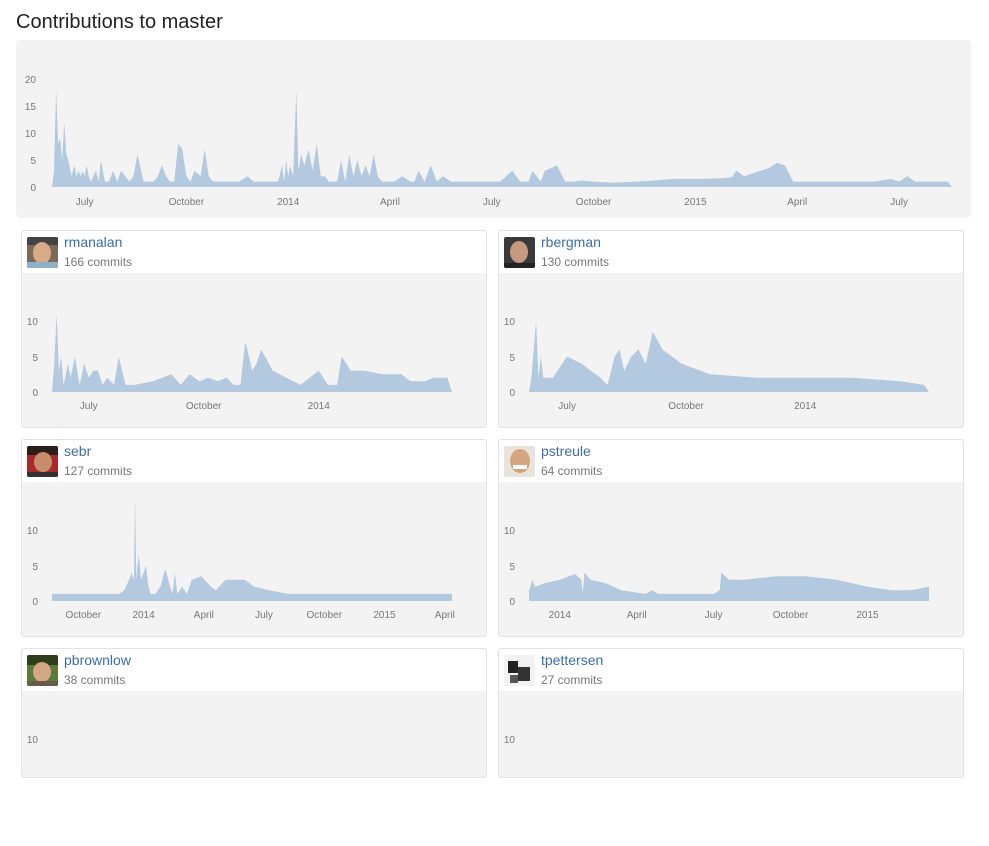  Describe the element at coordinates (731, 713) in the screenshot. I see `contributor-card: tpettersen 27 commits 10` at that location.